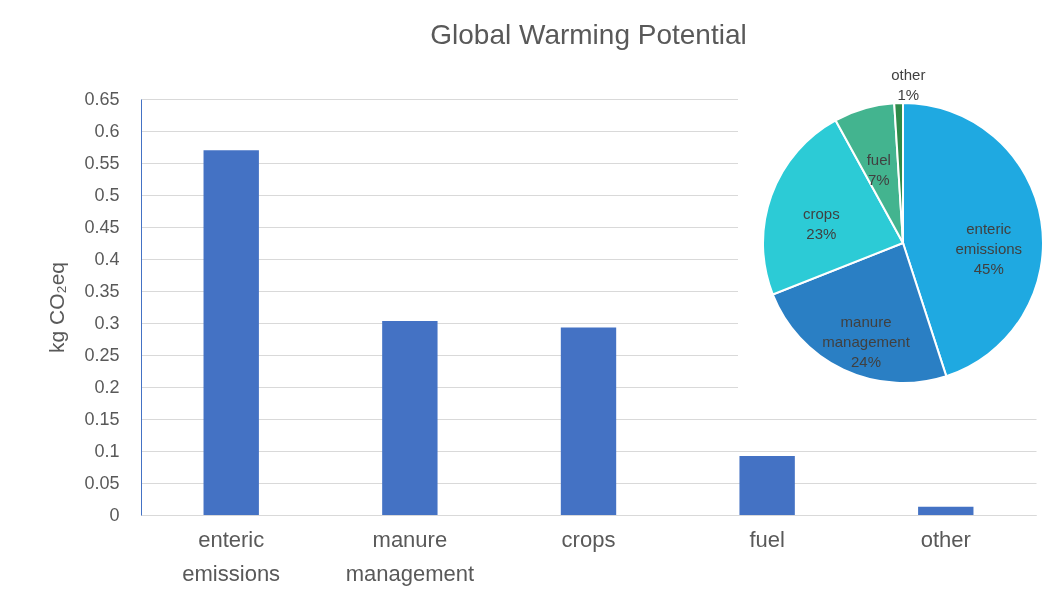 The width and height of the screenshot is (1050, 615). I want to click on x-tick-label: fuel, so click(767, 539).